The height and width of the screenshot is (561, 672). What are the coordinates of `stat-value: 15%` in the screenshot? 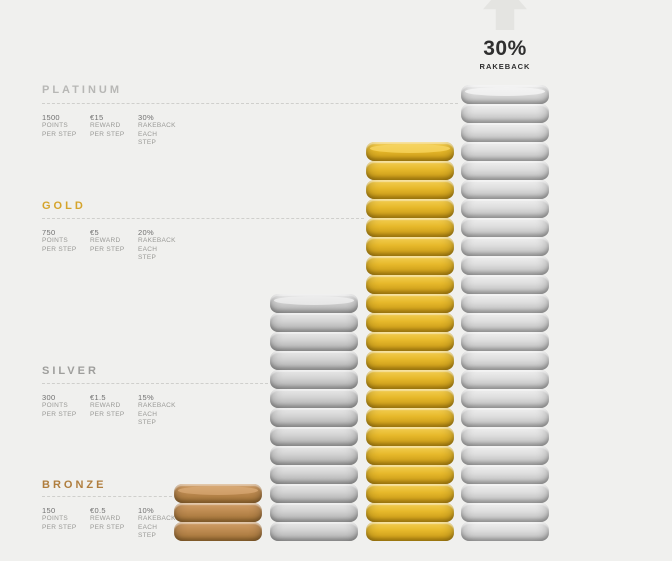 It's located at (146, 397).